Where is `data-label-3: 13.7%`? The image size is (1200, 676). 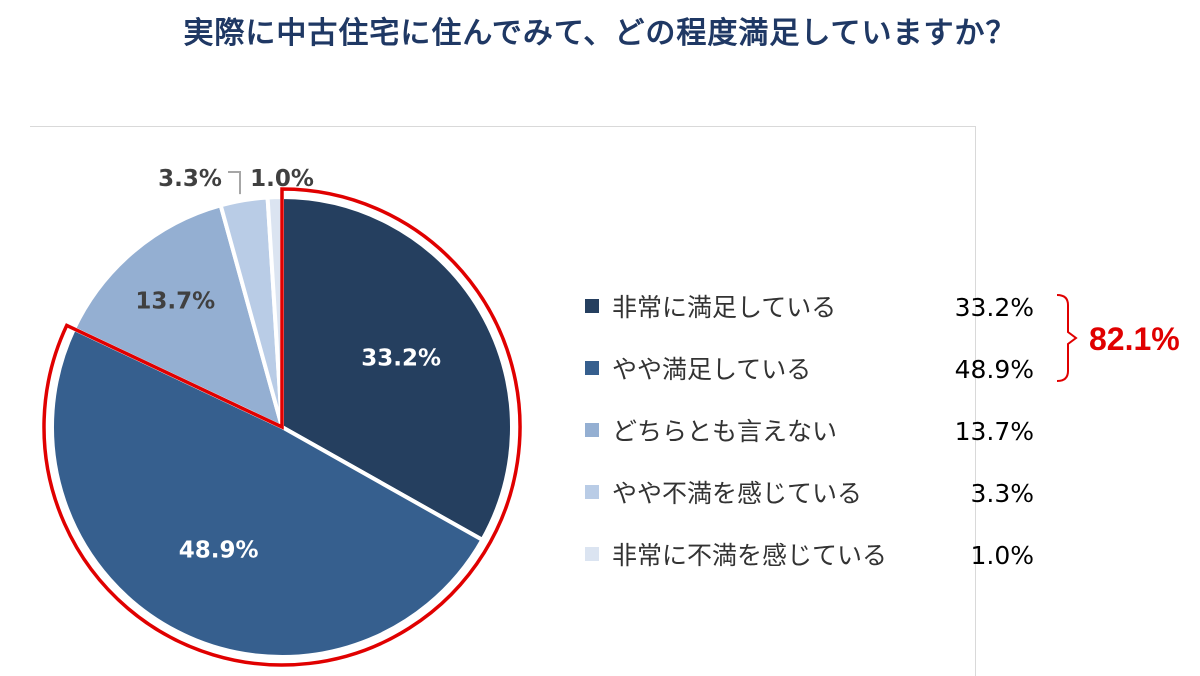
data-label-3: 13.7% is located at coordinates (175, 301).